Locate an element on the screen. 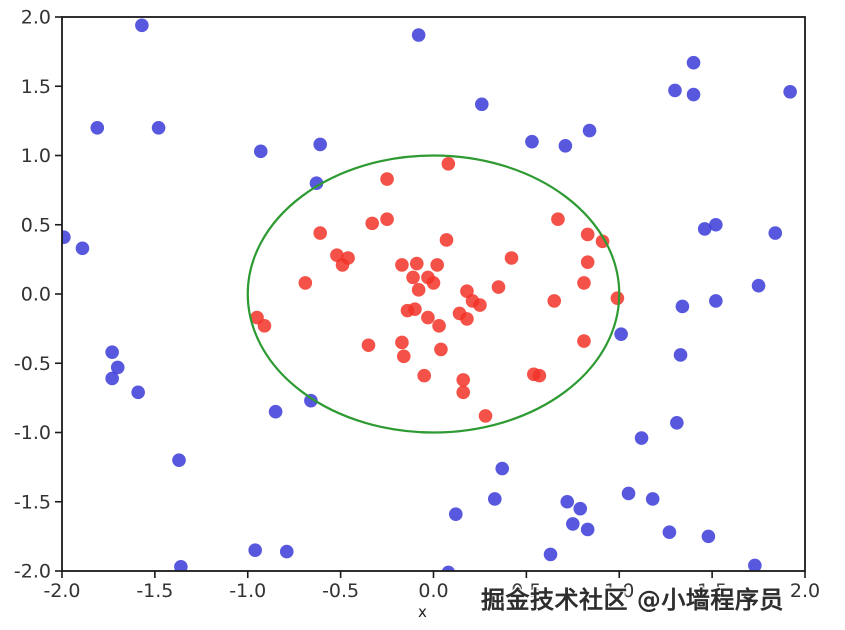 The image size is (845, 630). y-tick-label: 2.0 is located at coordinates (36, 18).